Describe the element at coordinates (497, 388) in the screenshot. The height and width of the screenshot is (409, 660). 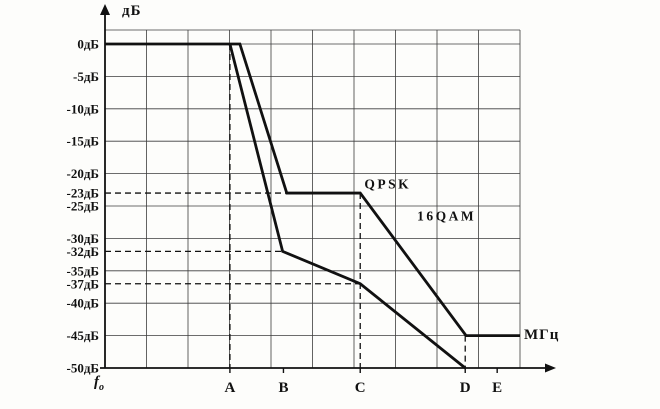
I see `x-tick-label: E` at that location.